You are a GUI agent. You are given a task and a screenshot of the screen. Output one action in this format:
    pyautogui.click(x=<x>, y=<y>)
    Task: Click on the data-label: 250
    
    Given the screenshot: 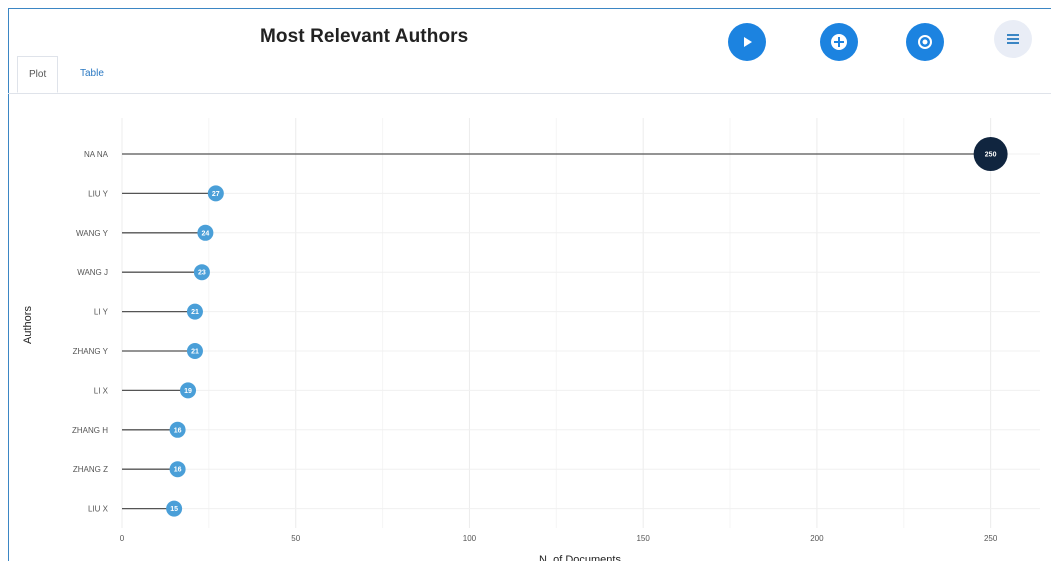 What is the action you would take?
    pyautogui.click(x=991, y=155)
    